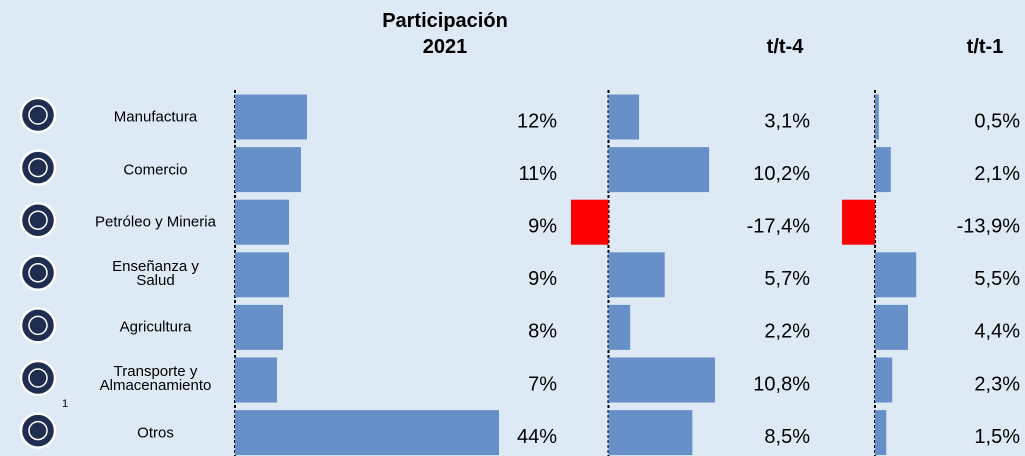  I want to click on value-label: 0,5%, so click(997, 121).